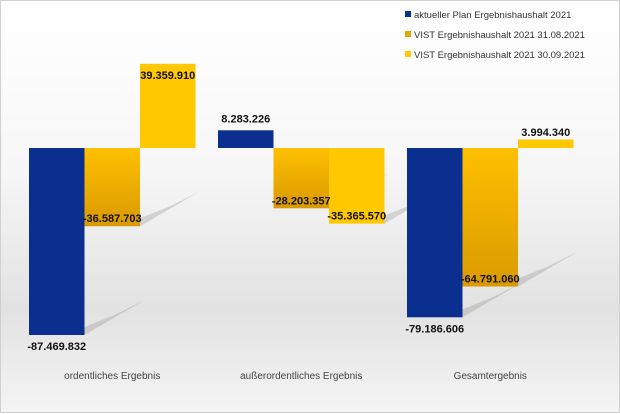 This screenshot has height=414, width=620. What do you see at coordinates (301, 376) in the screenshot?
I see `category-label: außerordentliches Ergebnis` at bounding box center [301, 376].